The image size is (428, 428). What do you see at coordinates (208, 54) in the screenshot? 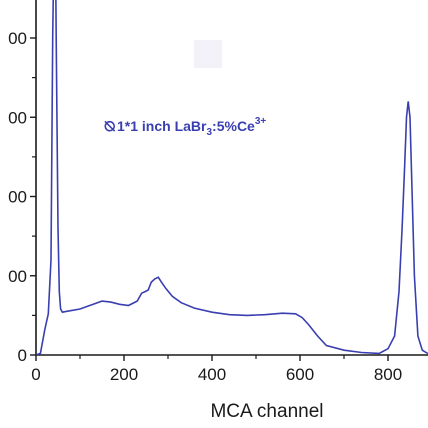
I see `annotation-highlight` at bounding box center [208, 54].